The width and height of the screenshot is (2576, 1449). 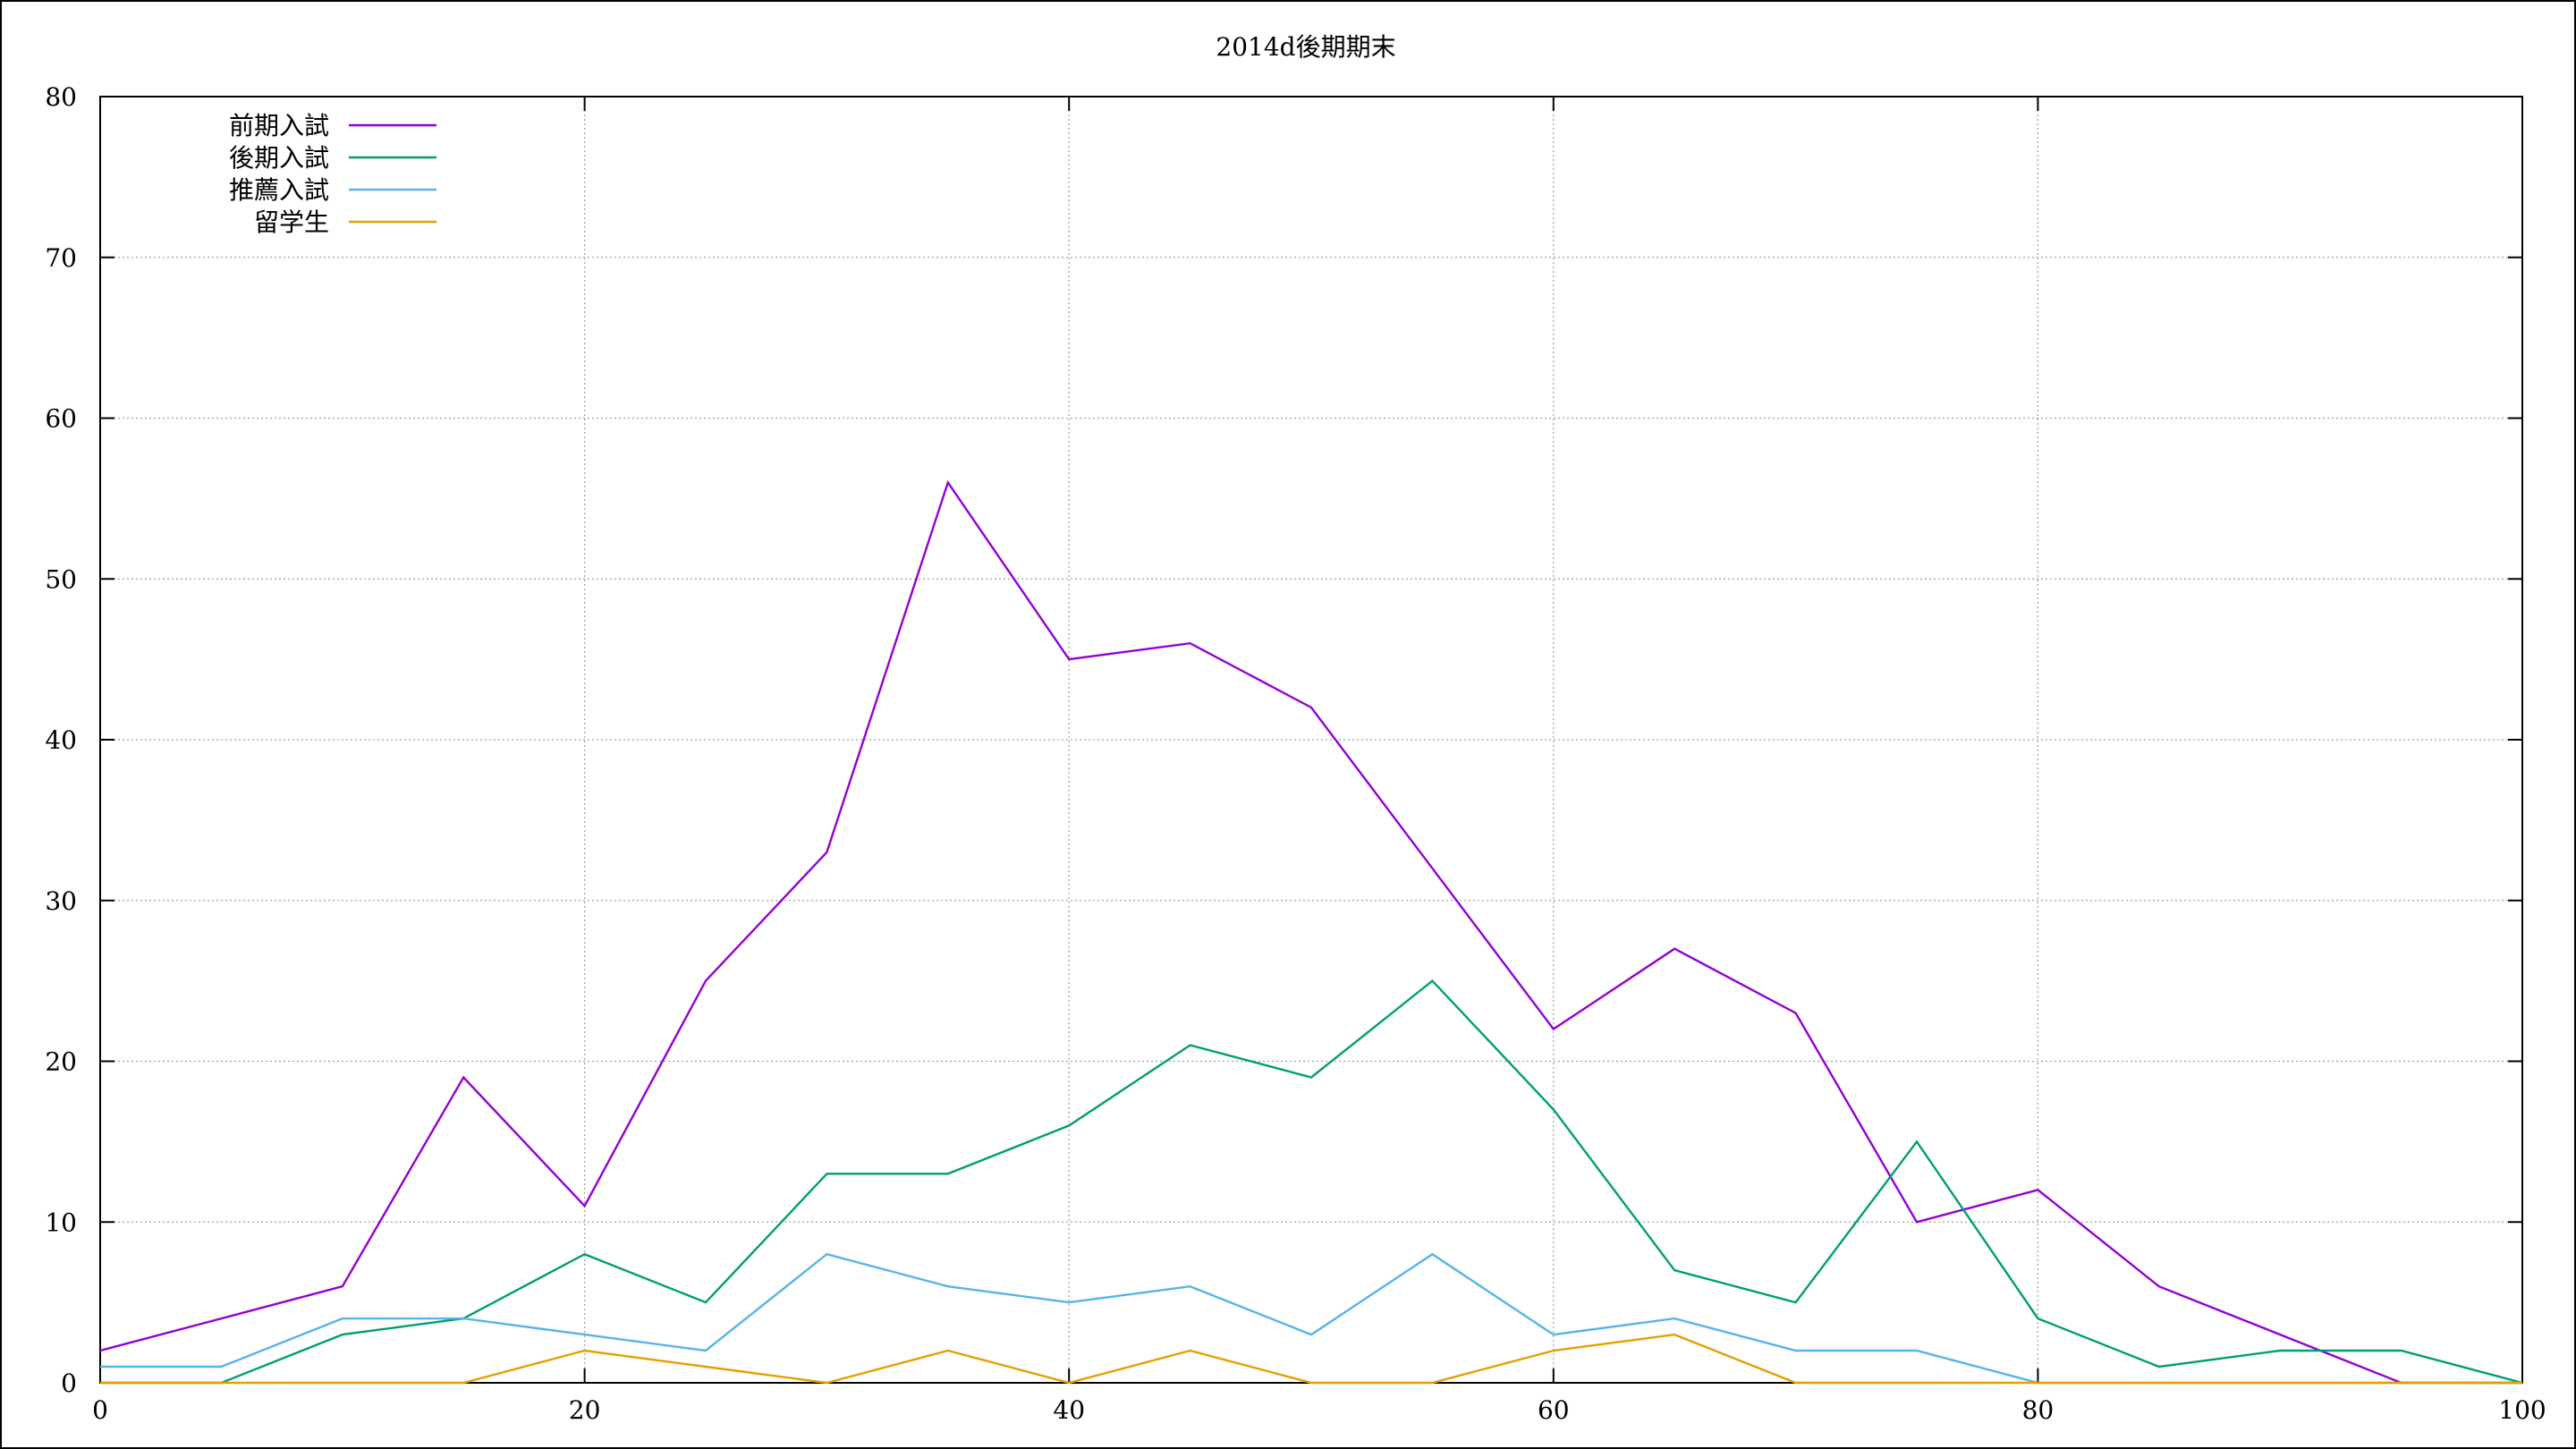 What do you see at coordinates (279, 190) in the screenshot?
I see `legend-label: 推薦入試` at bounding box center [279, 190].